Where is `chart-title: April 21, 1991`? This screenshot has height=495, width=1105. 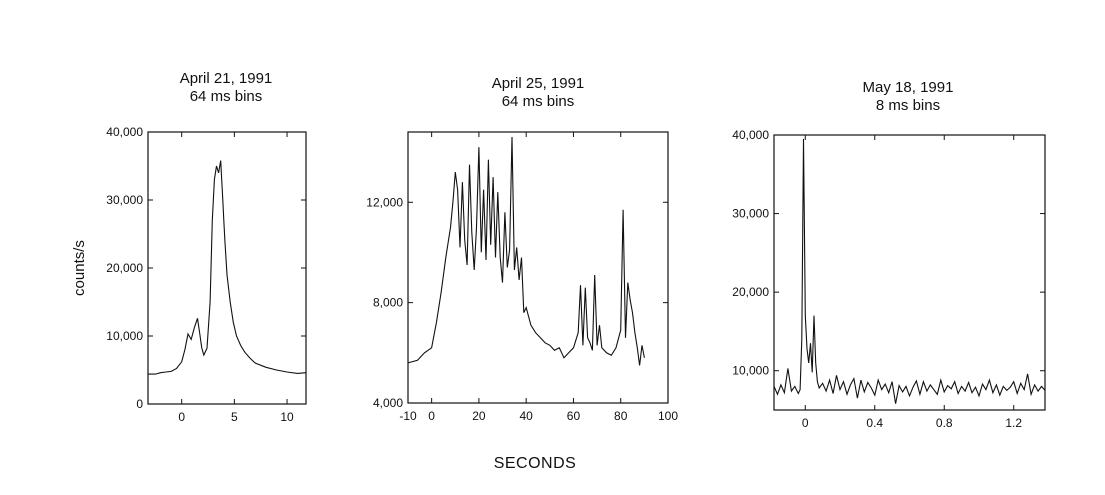 chart-title: April 21, 1991 is located at coordinates (226, 78).